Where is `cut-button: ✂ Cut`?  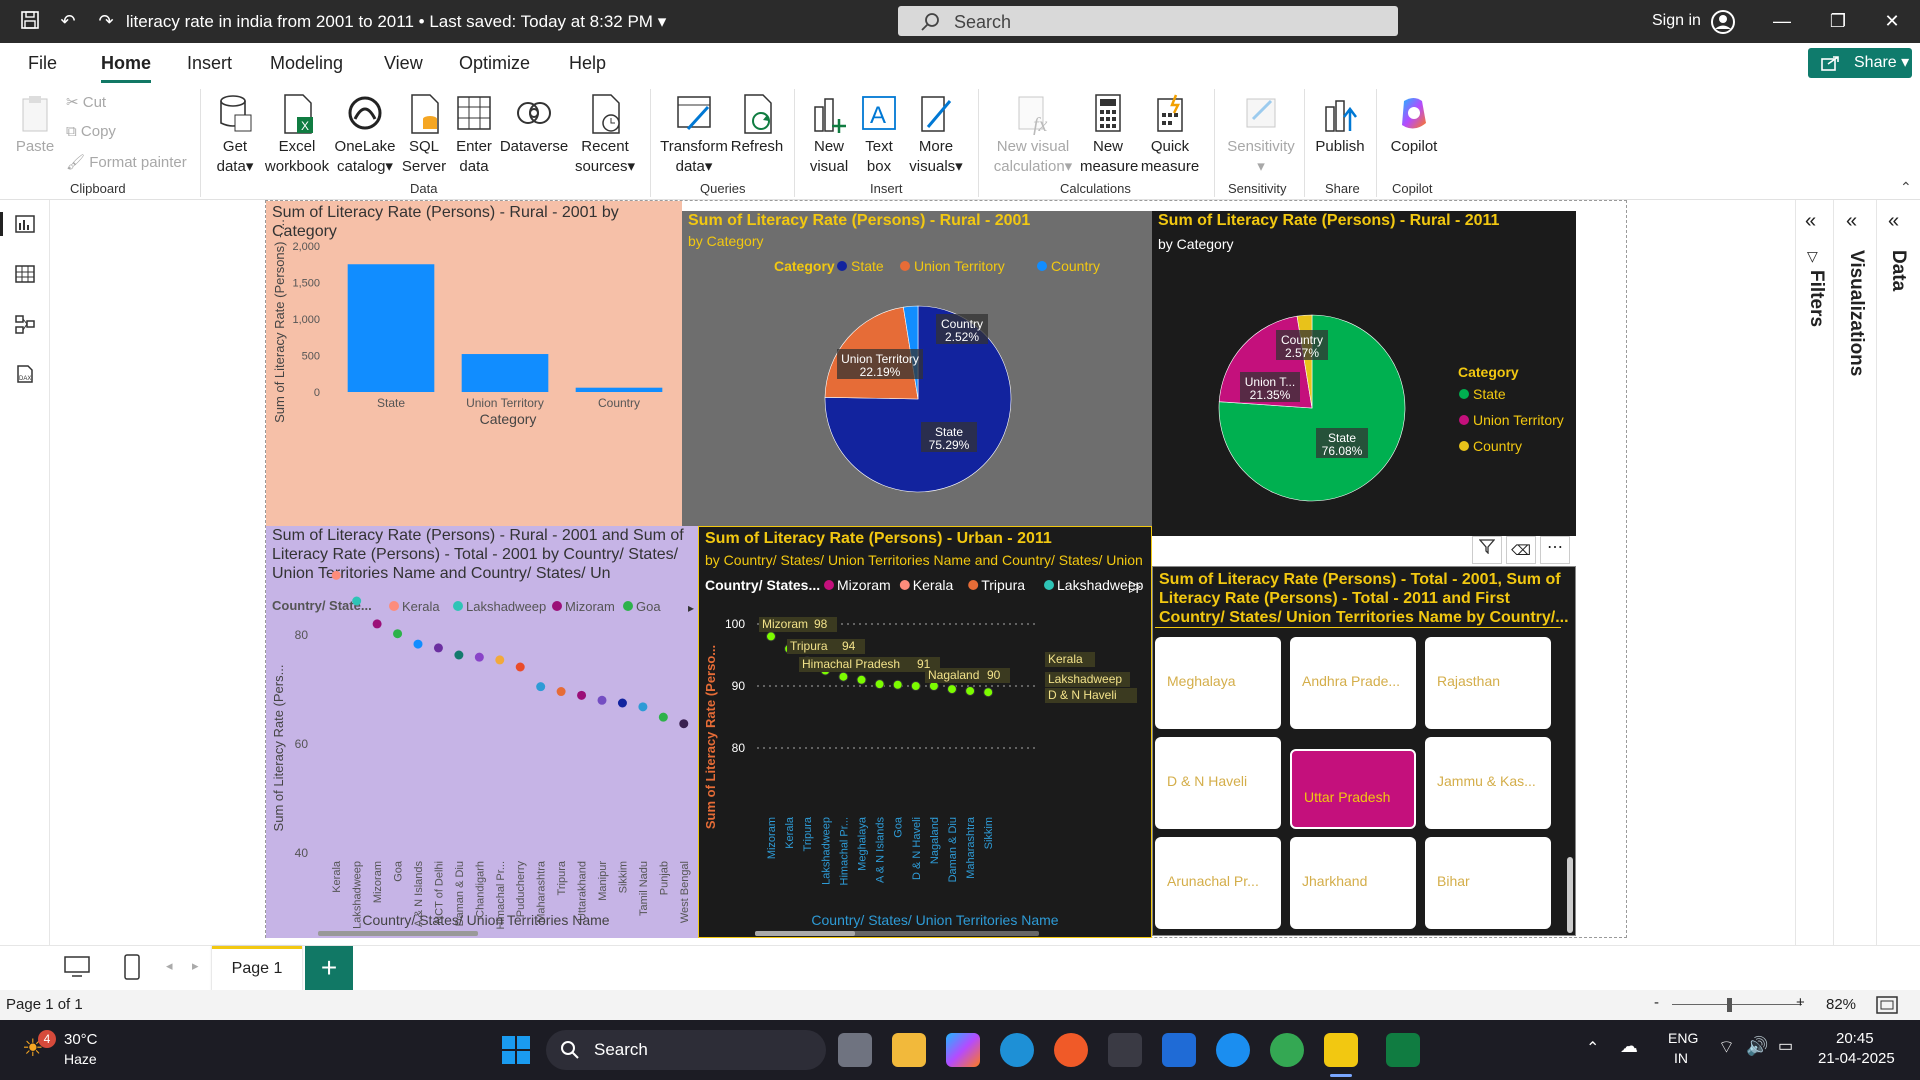 cut-button: ✂ Cut is located at coordinates (86, 102).